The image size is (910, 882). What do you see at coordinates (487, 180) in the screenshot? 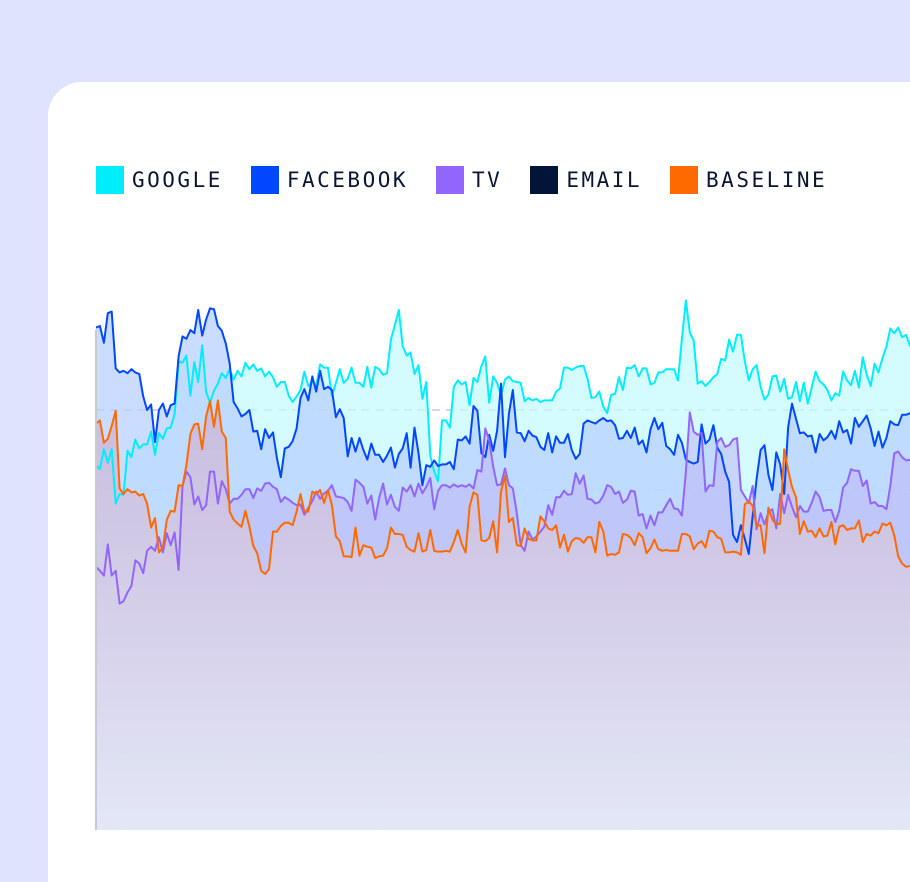
I see `legend-label: TV` at bounding box center [487, 180].